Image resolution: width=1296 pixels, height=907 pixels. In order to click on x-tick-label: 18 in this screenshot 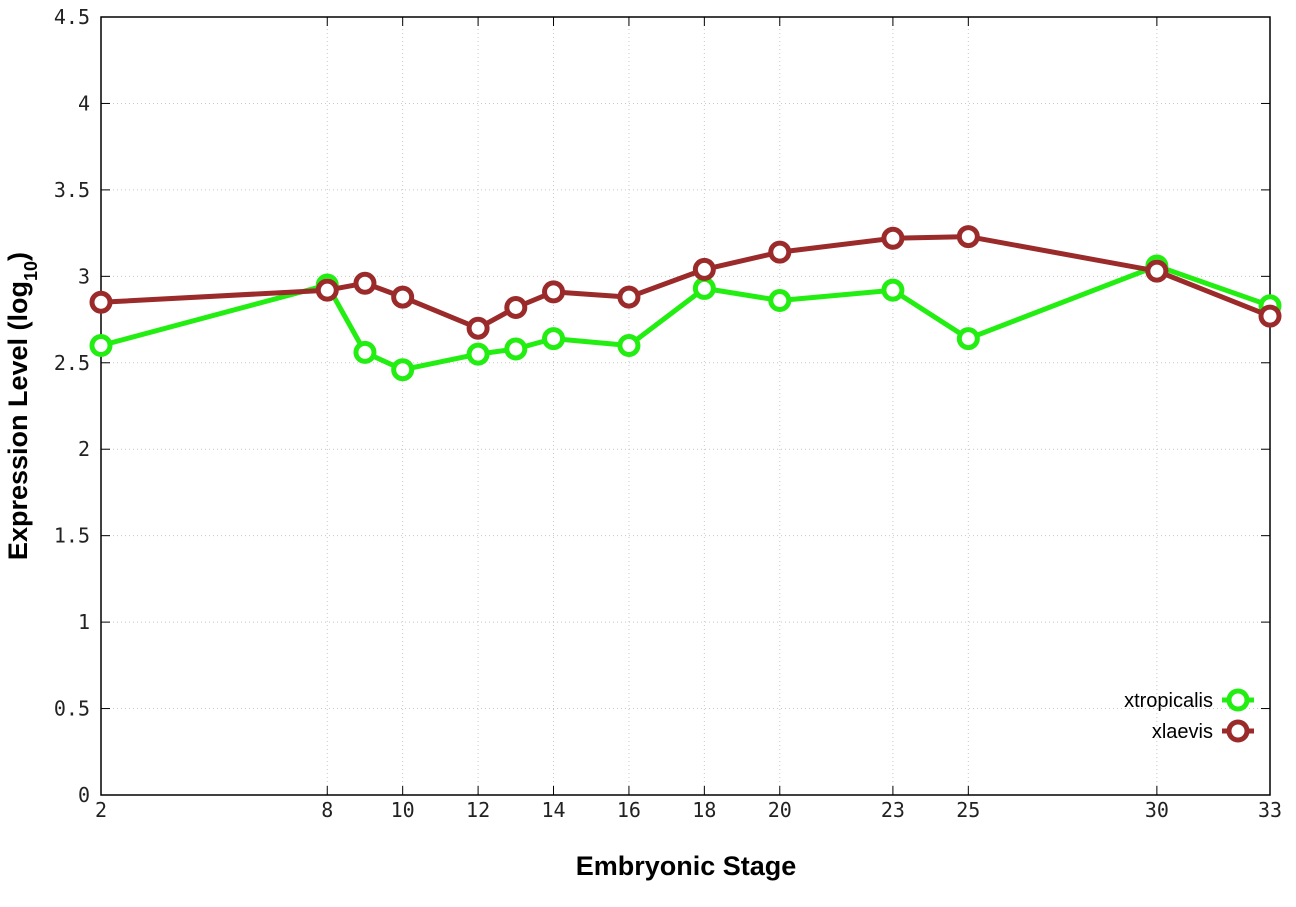, I will do `click(704, 810)`.